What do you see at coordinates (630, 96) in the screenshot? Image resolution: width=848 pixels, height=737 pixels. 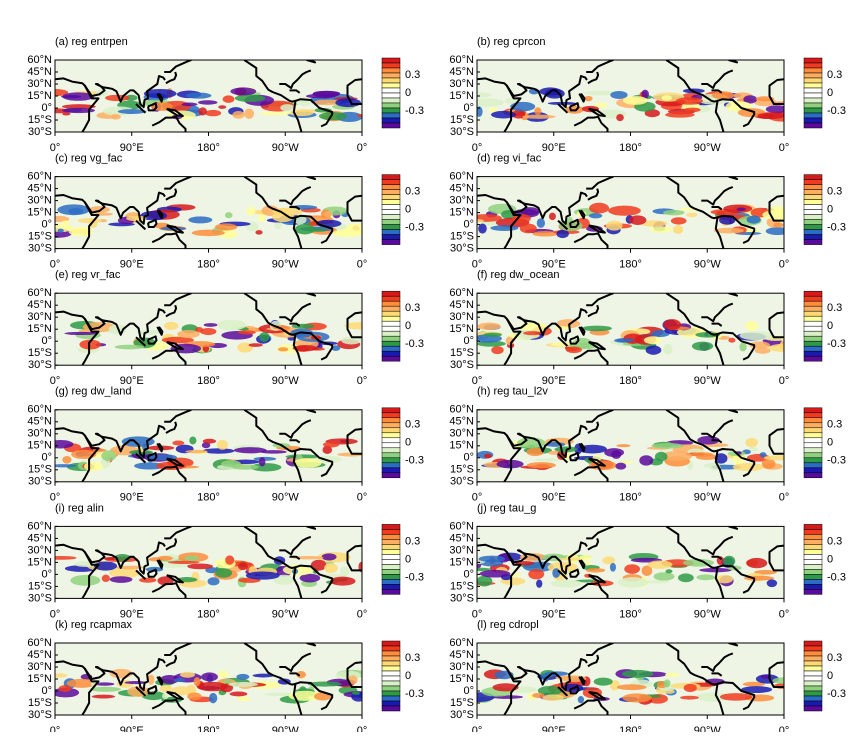 I see `map` at bounding box center [630, 96].